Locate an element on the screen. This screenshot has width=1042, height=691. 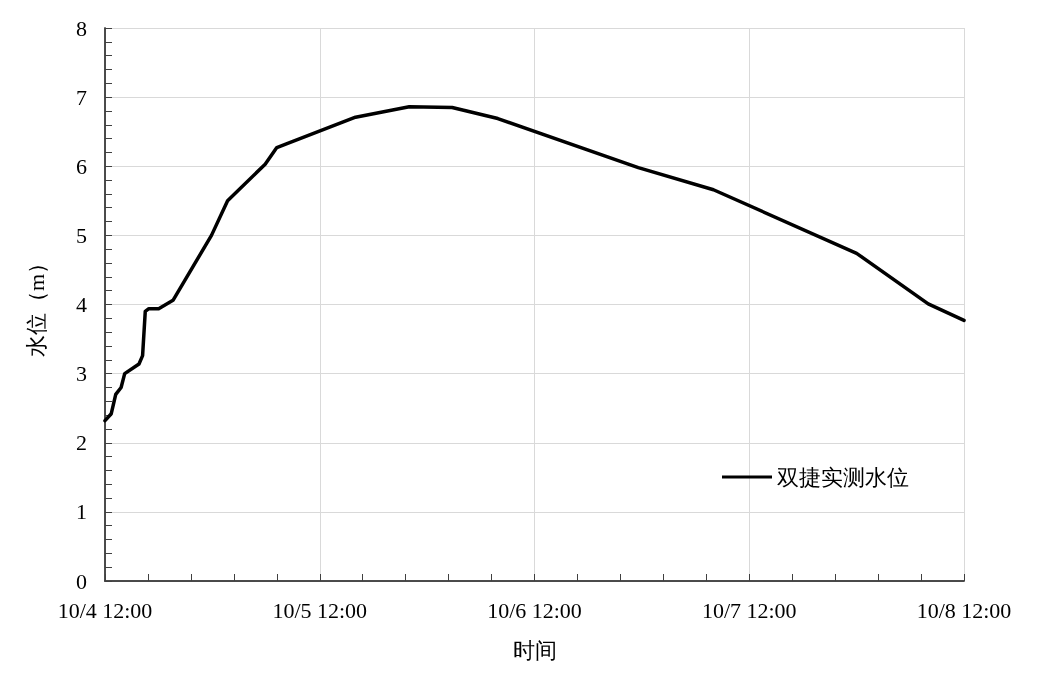
y-tick-label: 4 is located at coordinates (81, 304).